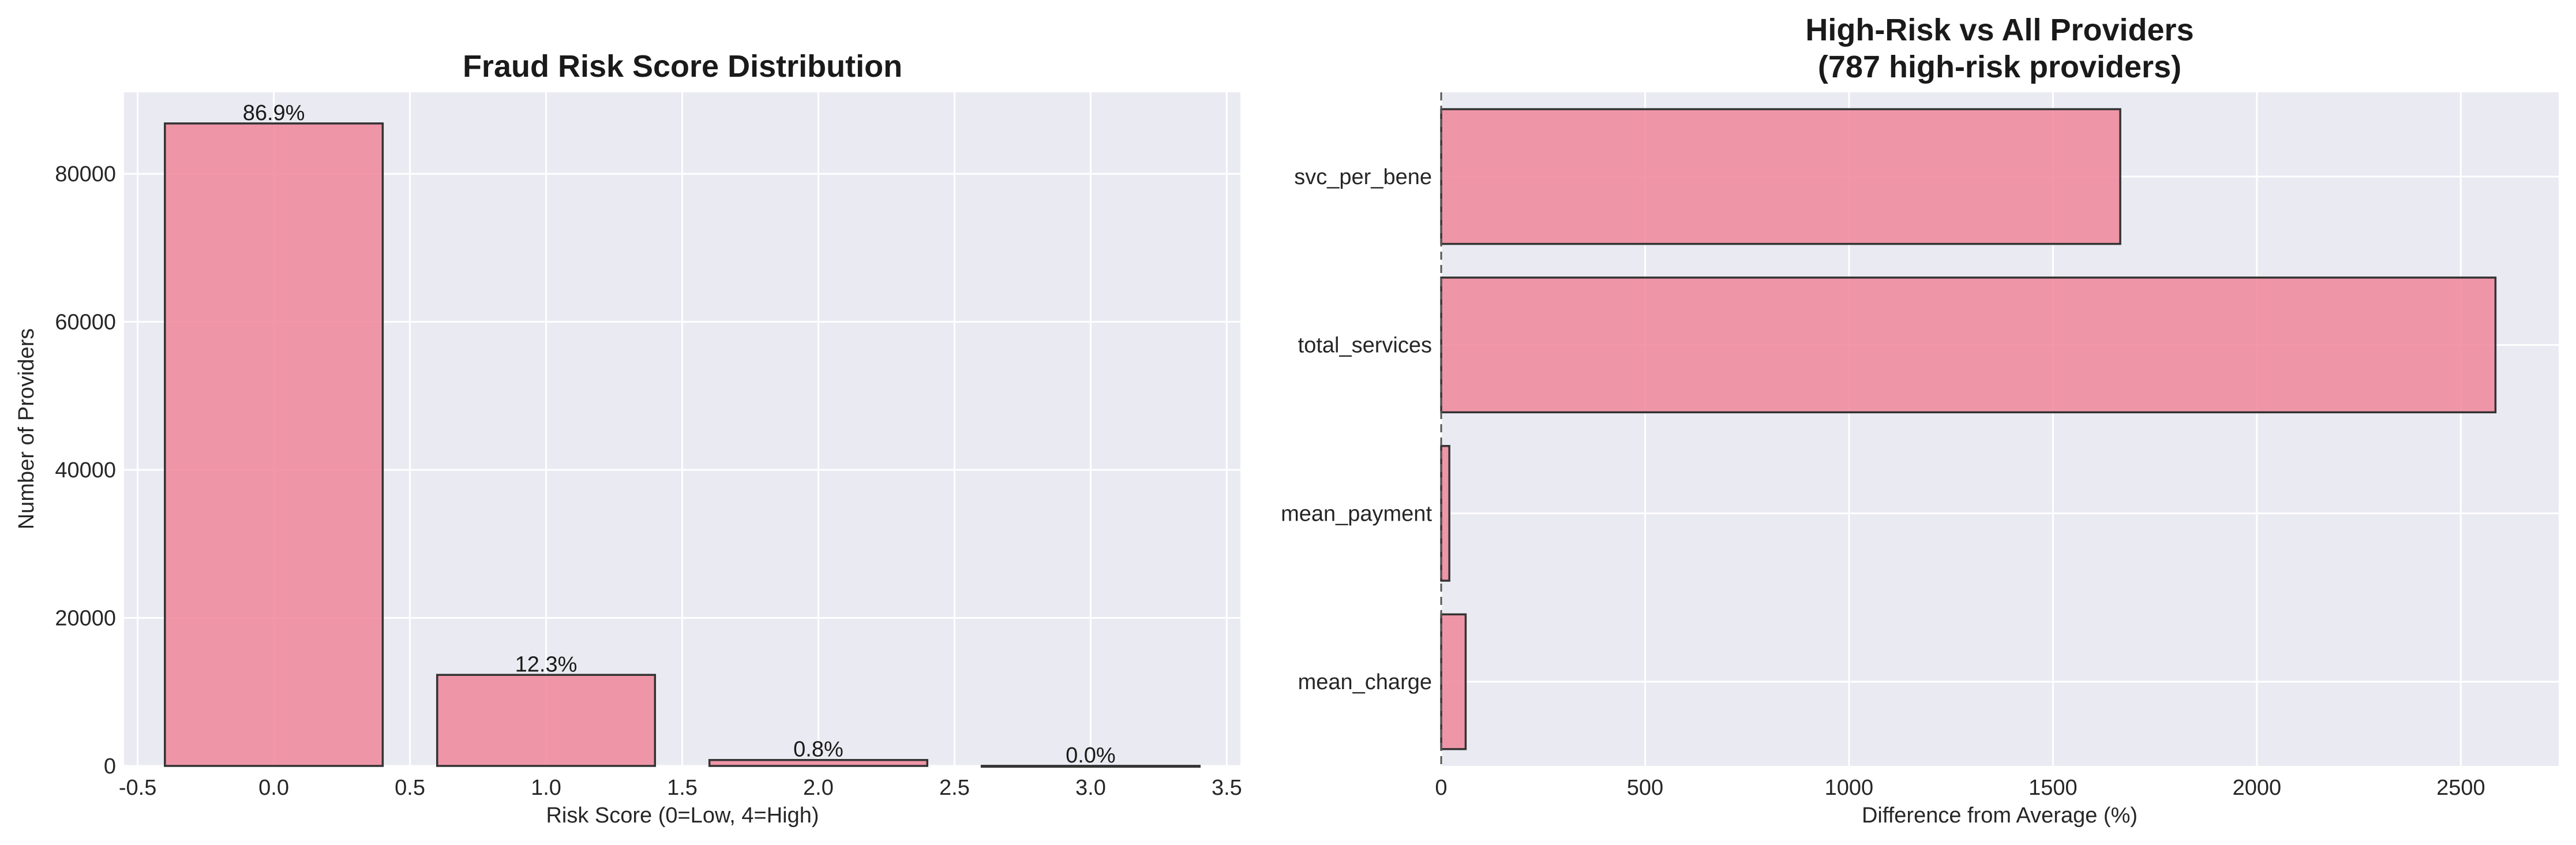 Image resolution: width=2576 pixels, height=845 pixels. I want to click on x-tick-labels: -0.5 0.0 0.5 1.0 1.5 2.0 2.5 3.0 3.5, so click(680, 788).